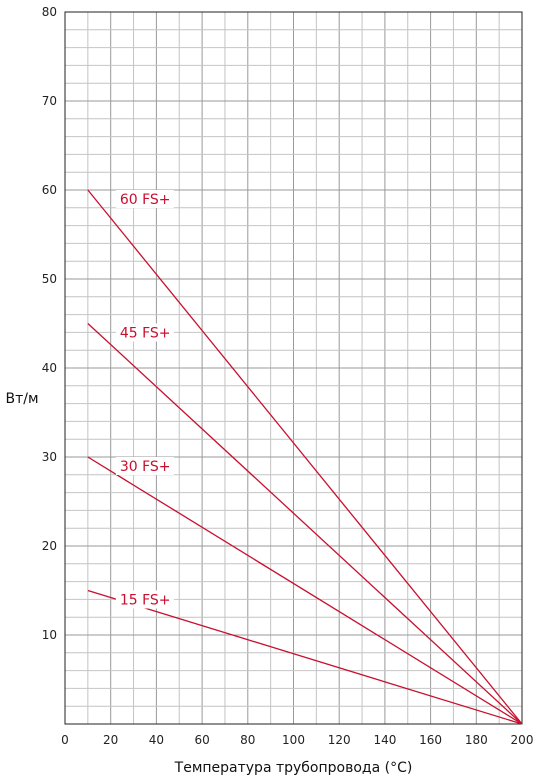  I want to click on x-tick-label: 180, so click(476, 740).